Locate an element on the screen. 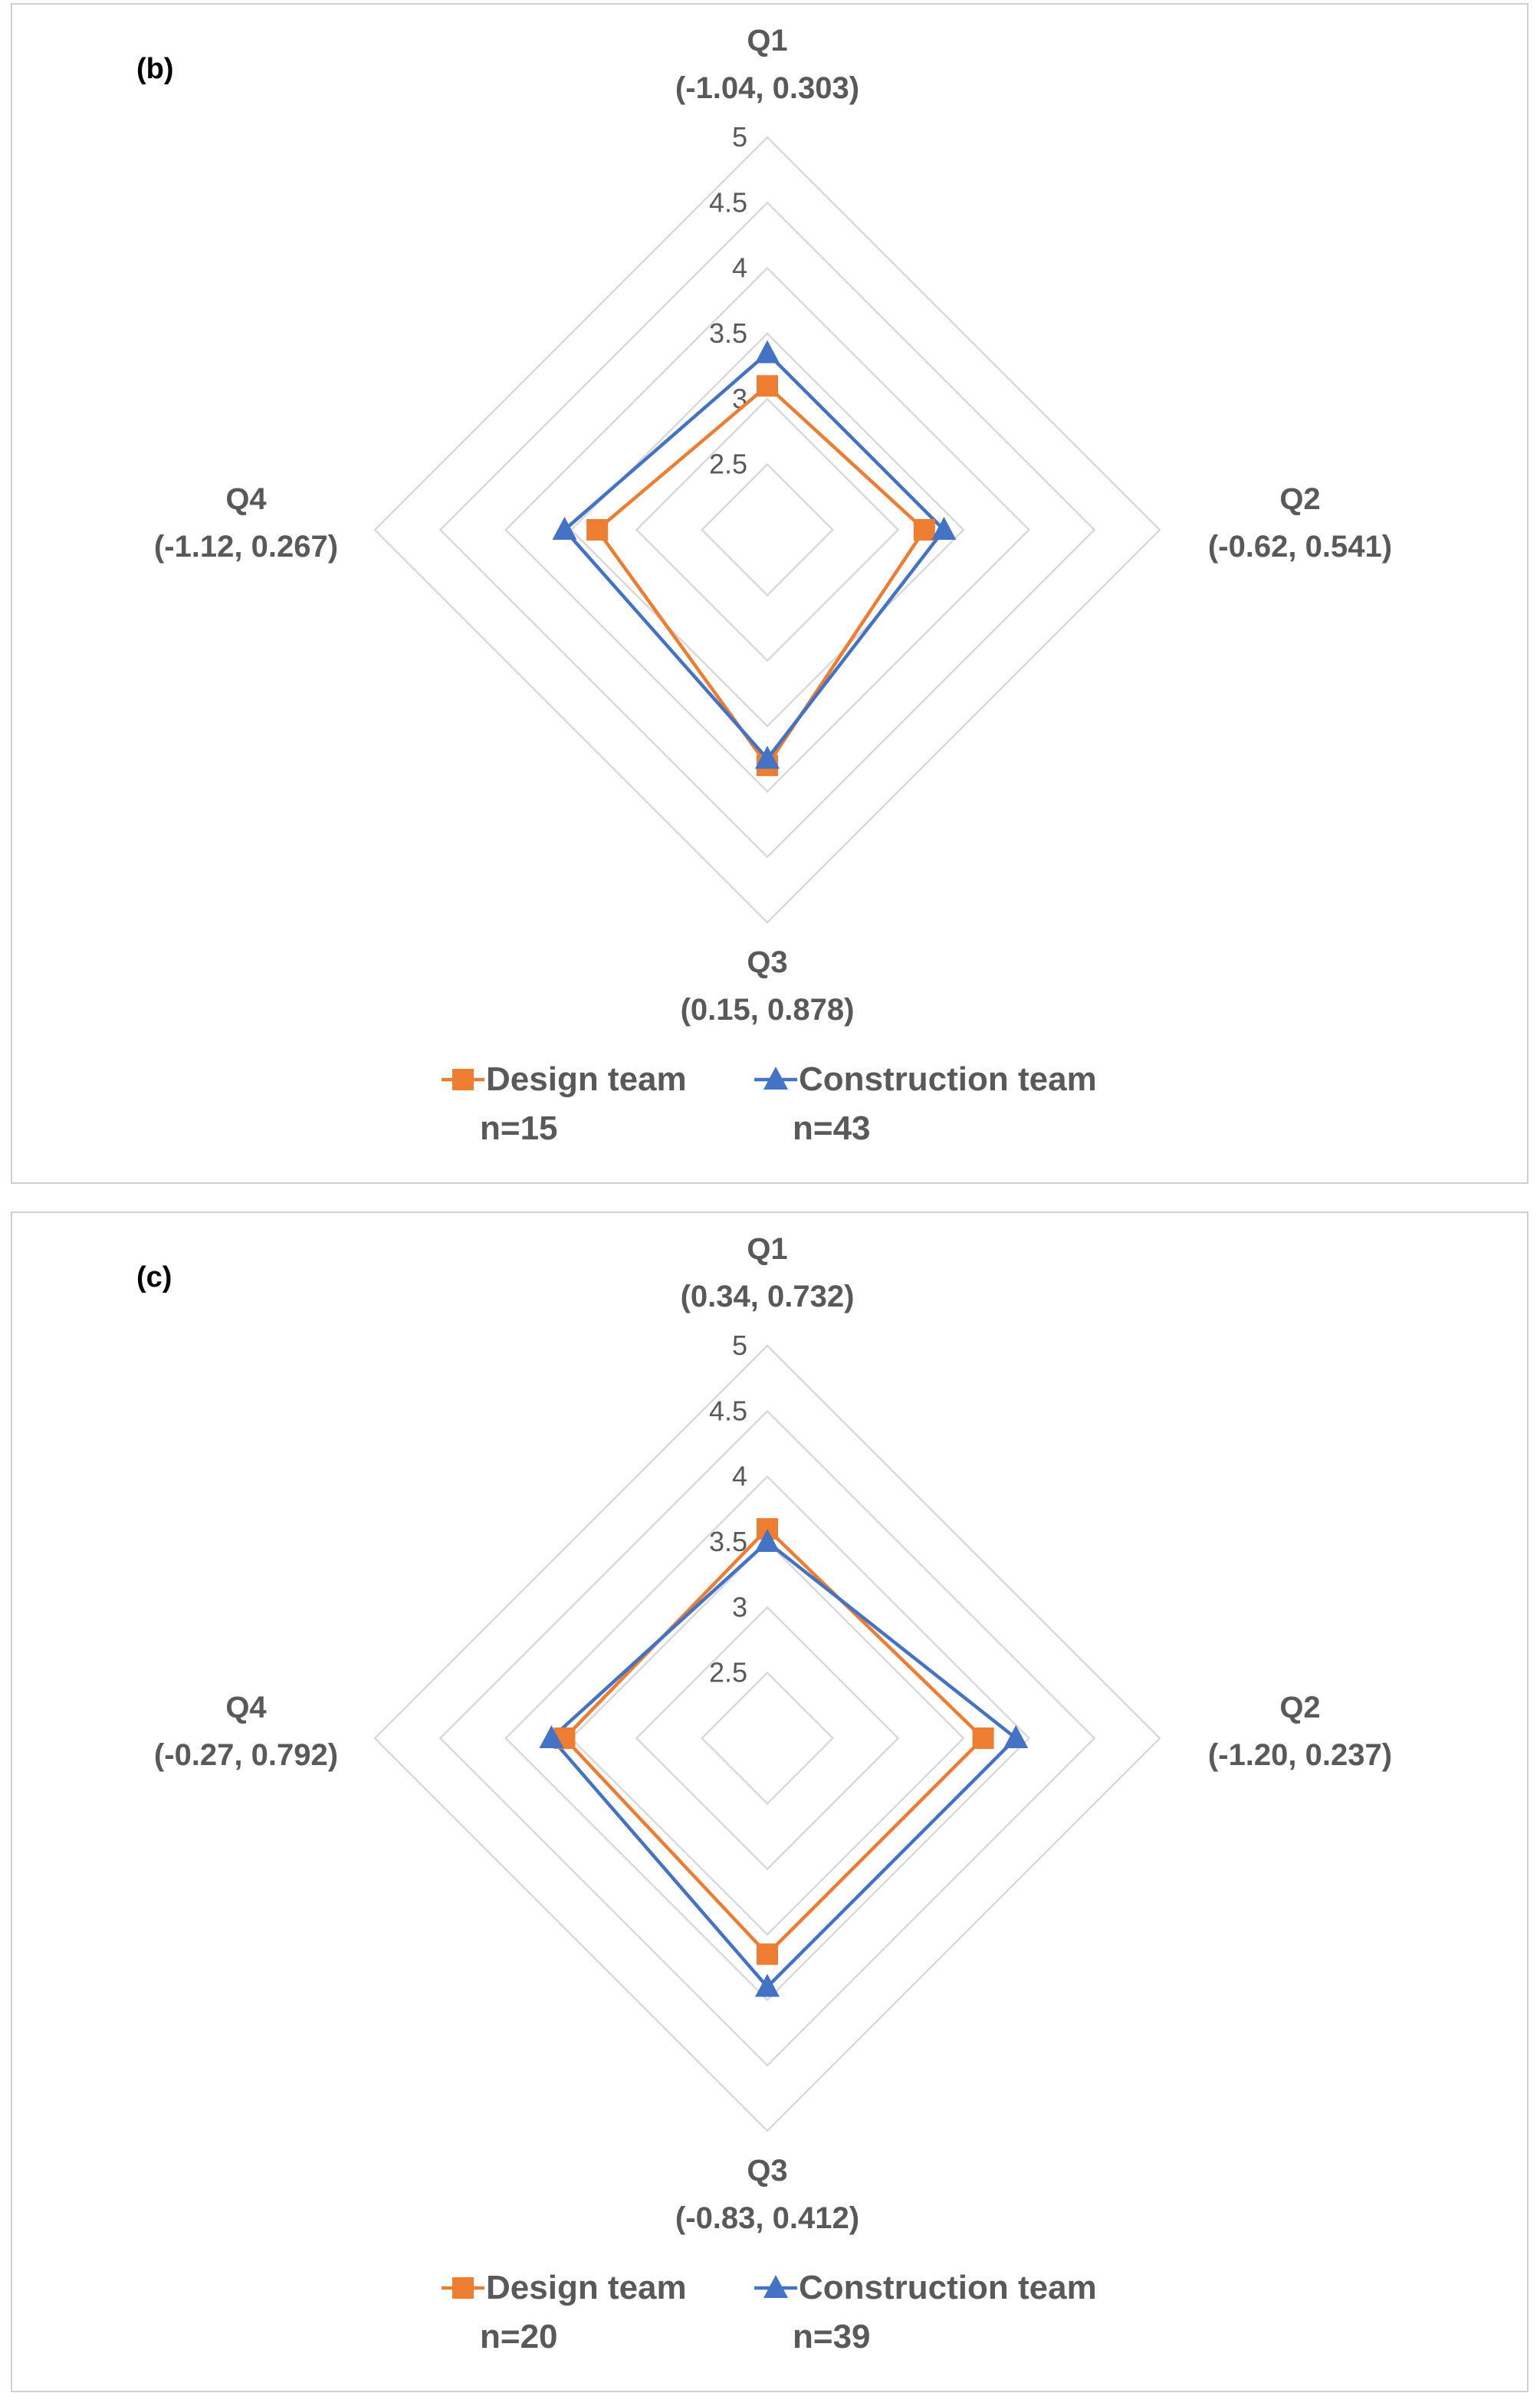 The width and height of the screenshot is (1540, 2403). legend-n-label: n=15 is located at coordinates (519, 1128).